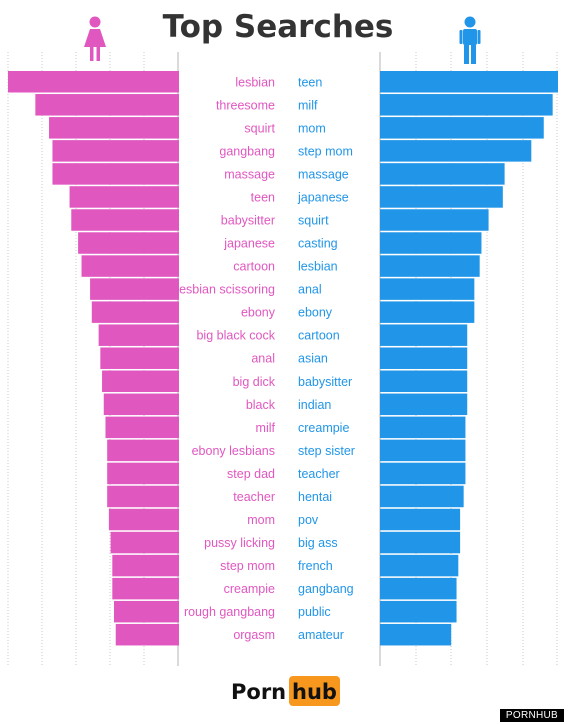  Describe the element at coordinates (258, 313) in the screenshot. I see `female-term-label: ebony` at that location.